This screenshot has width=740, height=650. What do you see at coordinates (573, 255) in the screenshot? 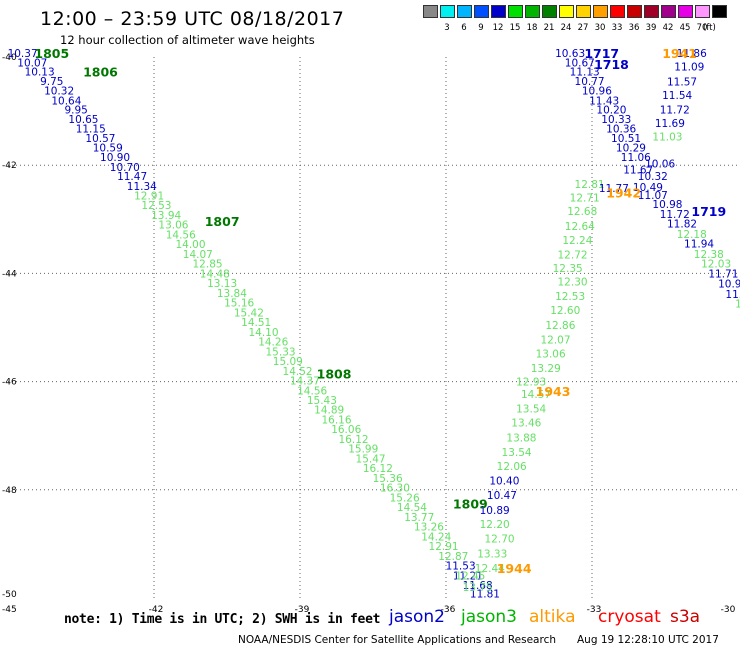
I see `wave-height-reading: 12.72` at bounding box center [573, 255].